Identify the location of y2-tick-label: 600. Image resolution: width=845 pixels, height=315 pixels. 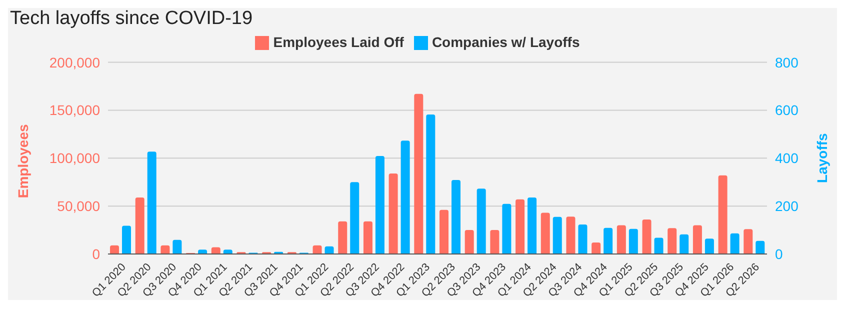
(787, 110).